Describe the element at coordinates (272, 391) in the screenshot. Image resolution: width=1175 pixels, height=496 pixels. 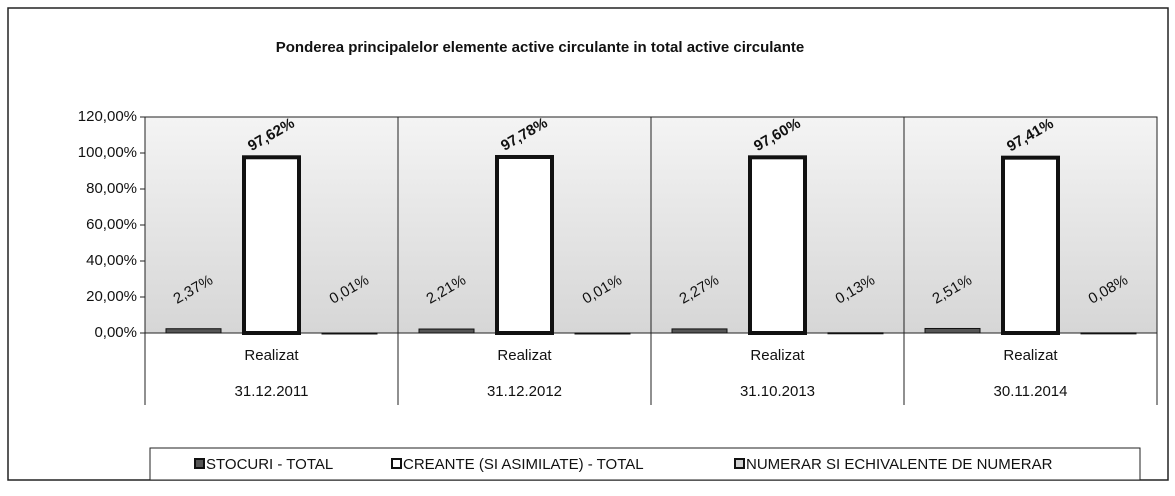
I see `x-tick-label: 31.12.2011` at that location.